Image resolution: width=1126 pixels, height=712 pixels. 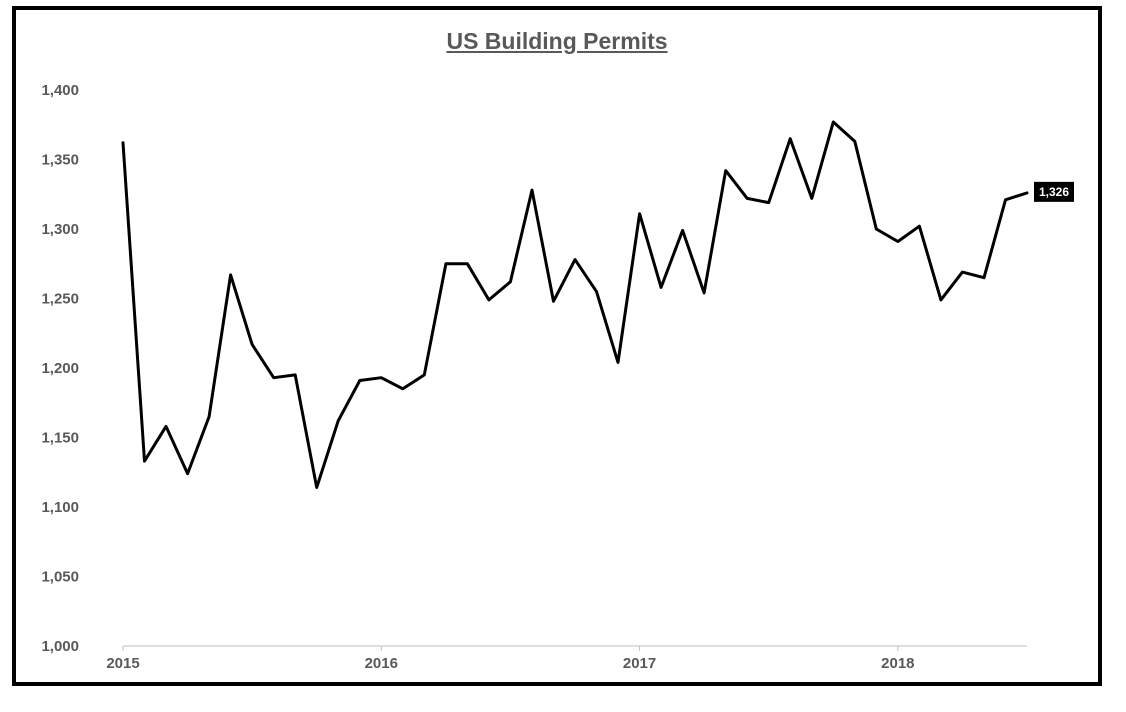 What do you see at coordinates (557, 41) in the screenshot?
I see `chart-title: US Building Permits` at bounding box center [557, 41].